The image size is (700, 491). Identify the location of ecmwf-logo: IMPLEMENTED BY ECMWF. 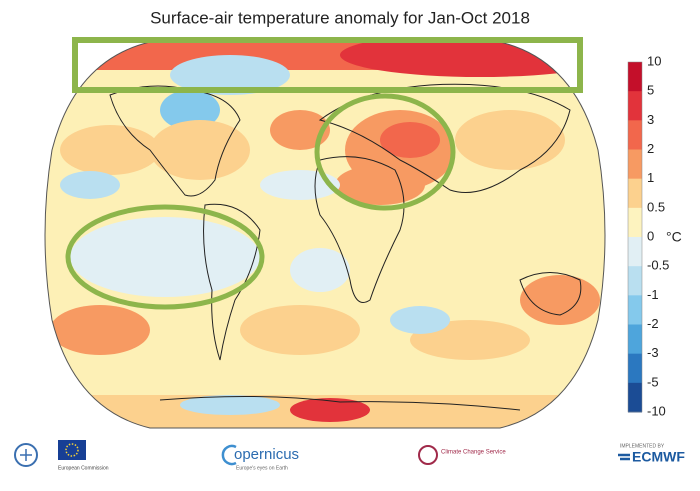
(651, 454).